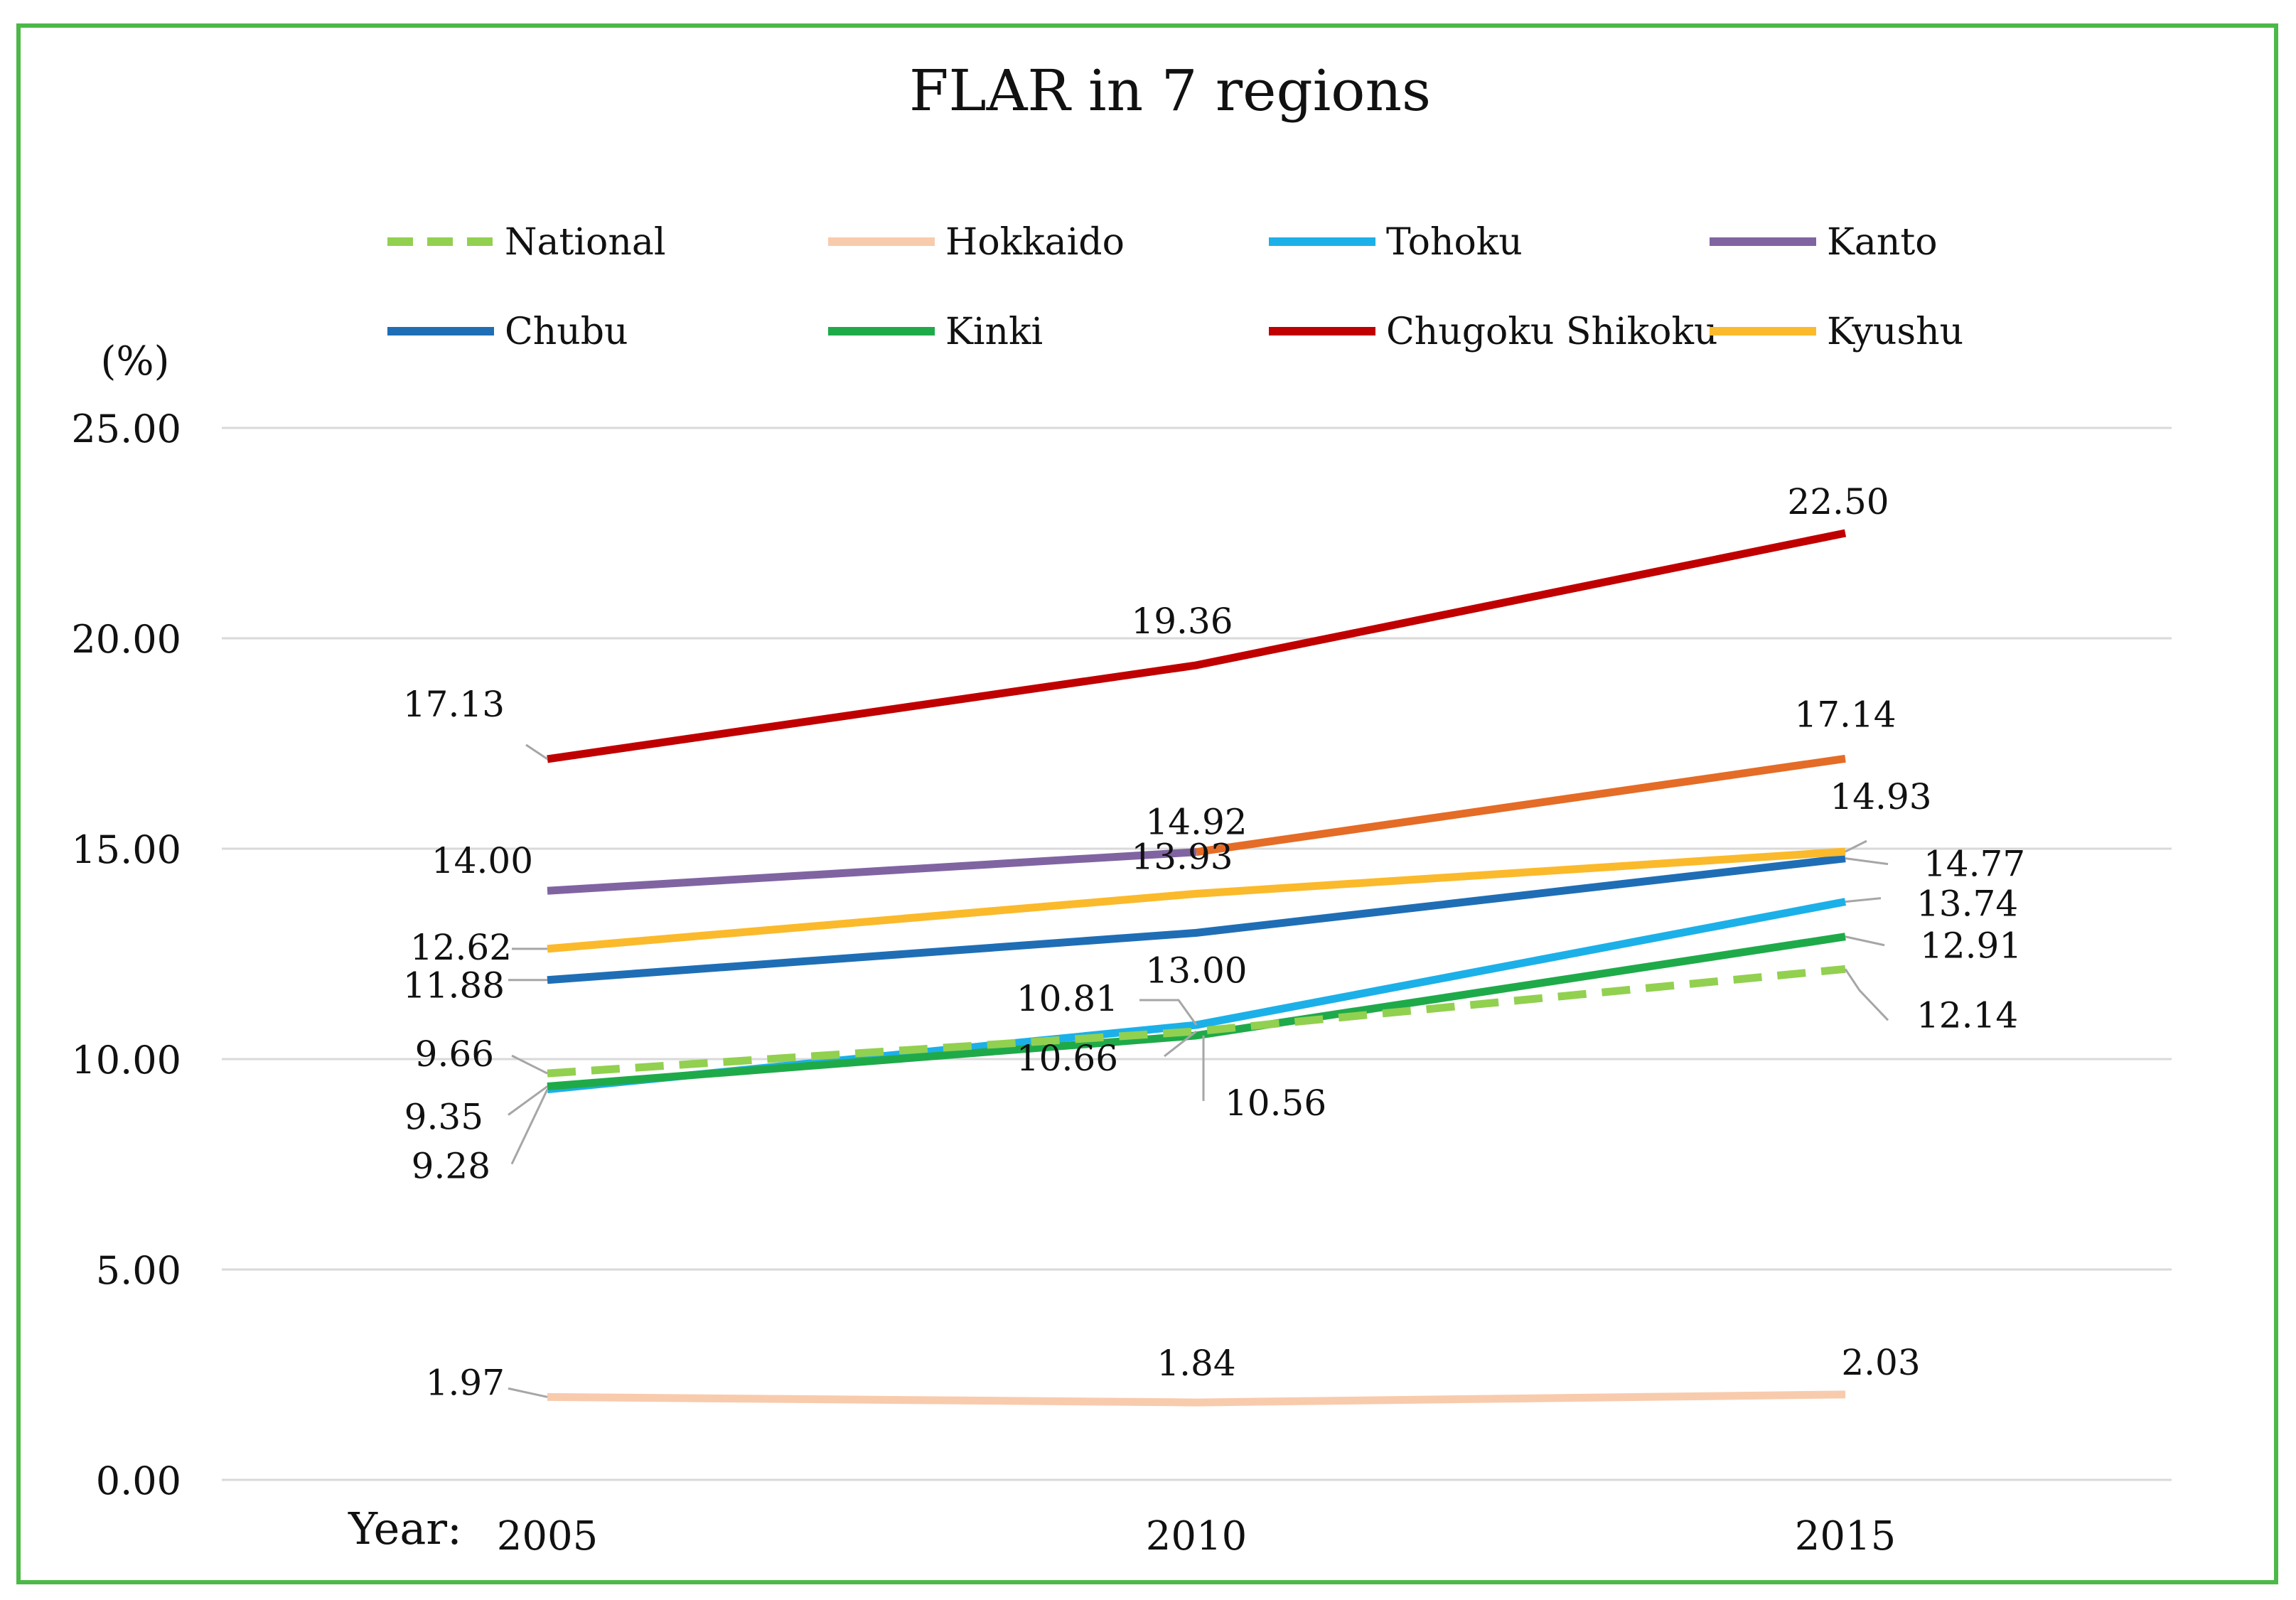 Image resolution: width=2296 pixels, height=1600 pixels. I want to click on y-tick-label: 20.00, so click(126, 639).